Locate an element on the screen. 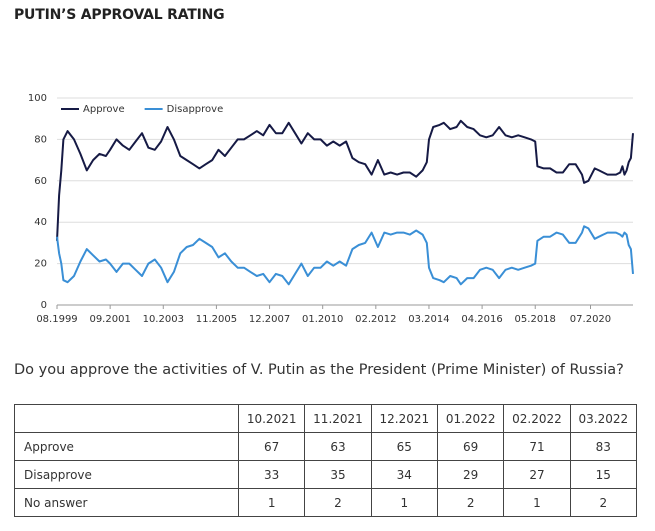 The width and height of the screenshot is (655, 531). row-label: Approve is located at coordinates (126, 446).